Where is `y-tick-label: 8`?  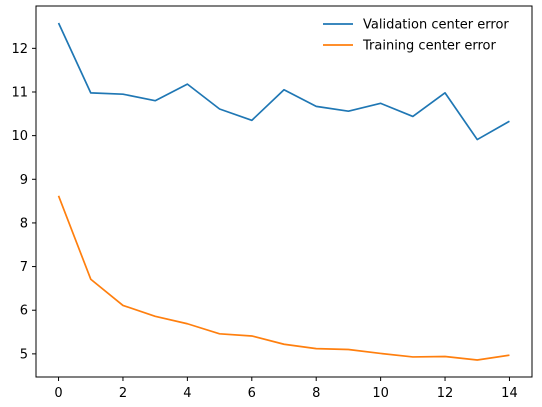 y-tick-label: 8 is located at coordinates (24, 223).